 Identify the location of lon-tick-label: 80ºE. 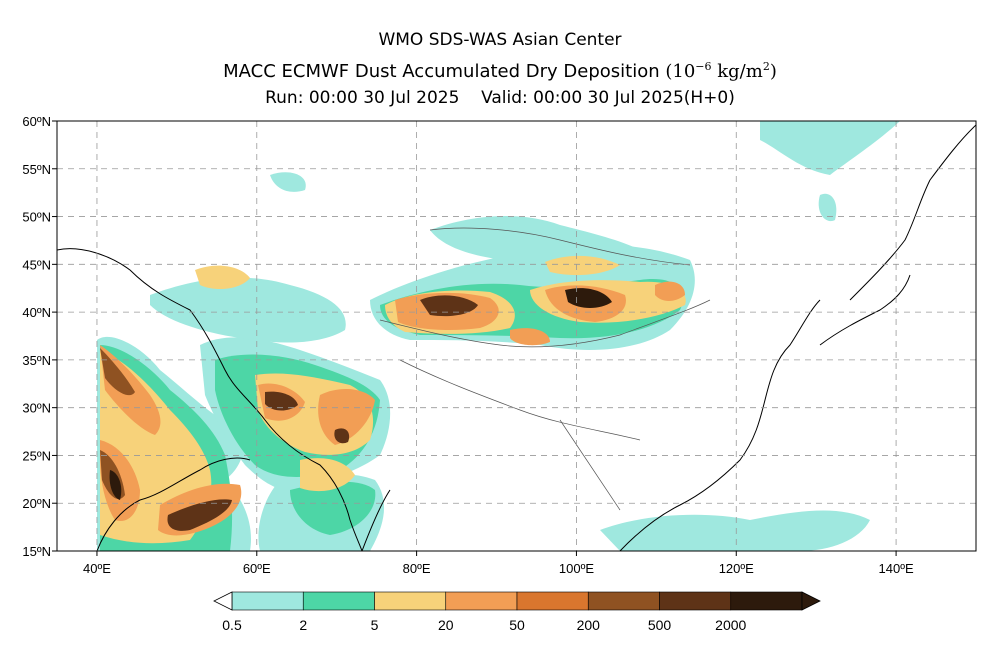
(417, 568).